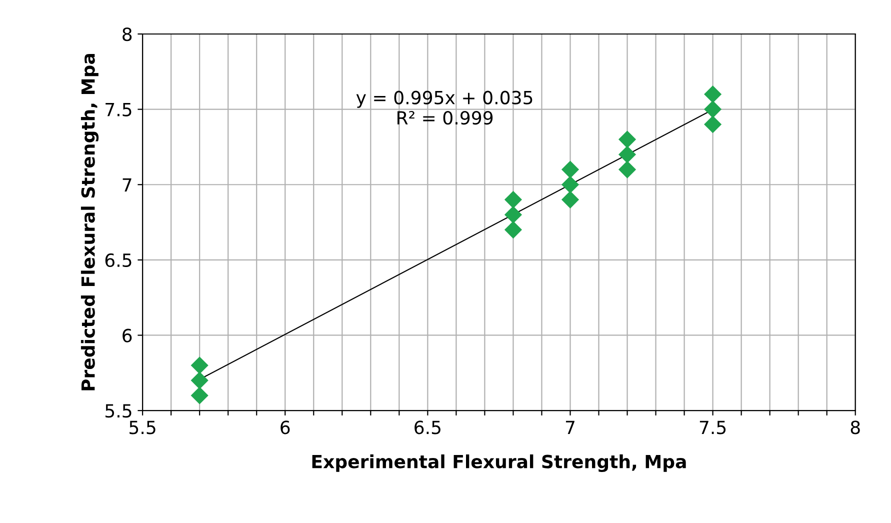 The height and width of the screenshot is (523, 891). I want to click on x-tick-label: 6.5, so click(427, 427).